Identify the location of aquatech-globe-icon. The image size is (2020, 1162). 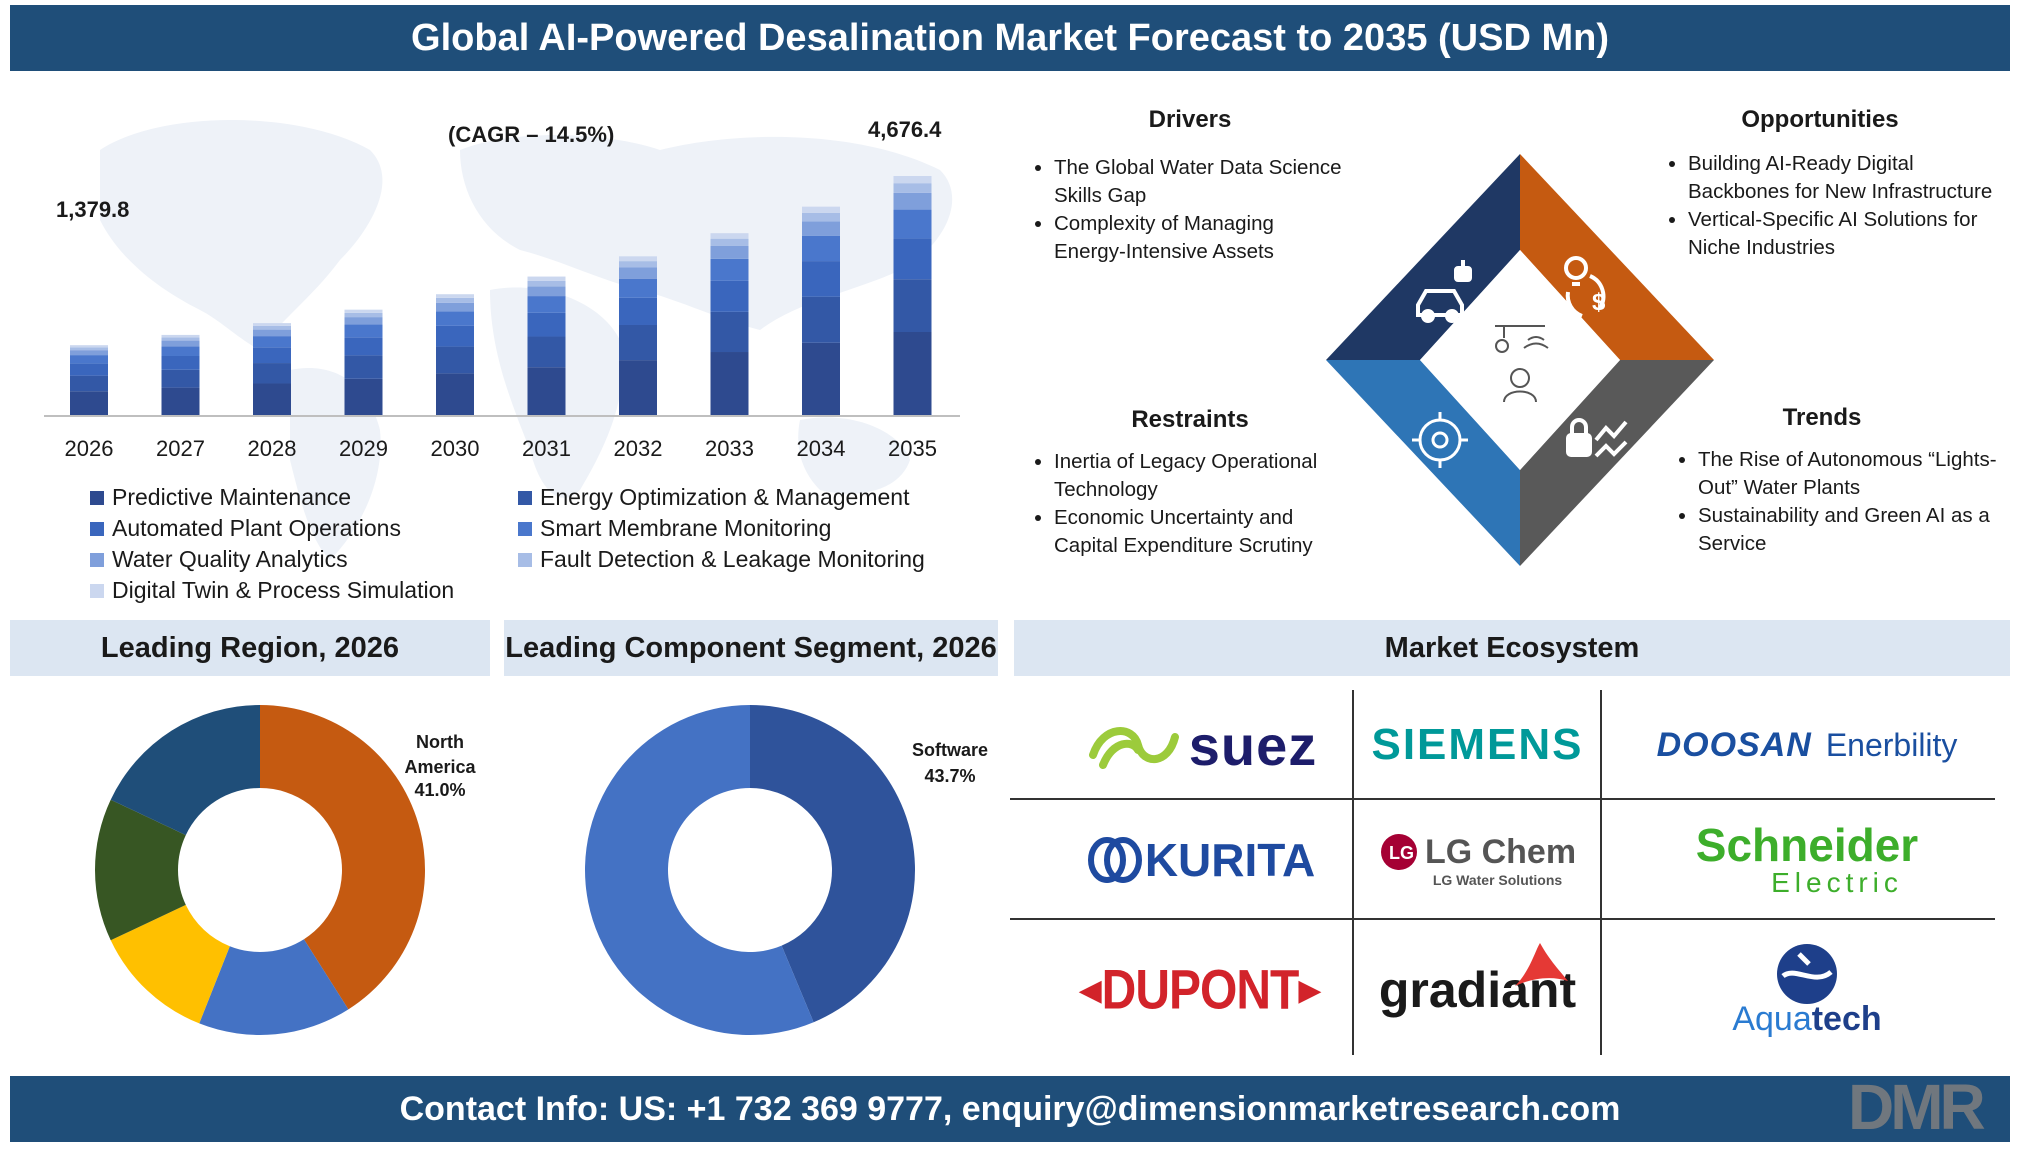
(1807, 973).